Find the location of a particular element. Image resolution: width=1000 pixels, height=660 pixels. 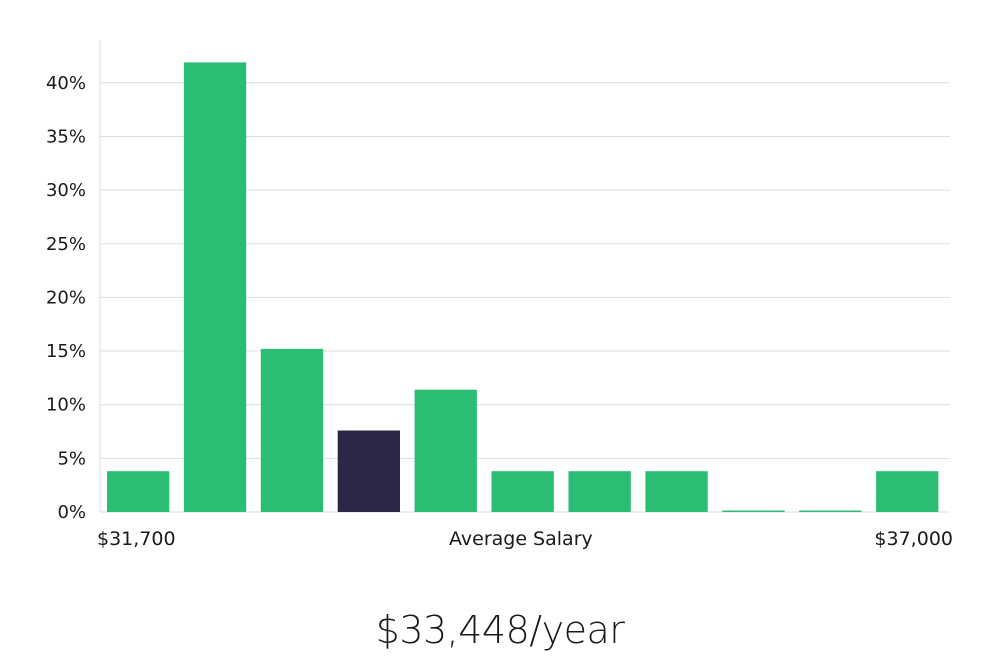

y-tick-label: 15% is located at coordinates (66, 351).